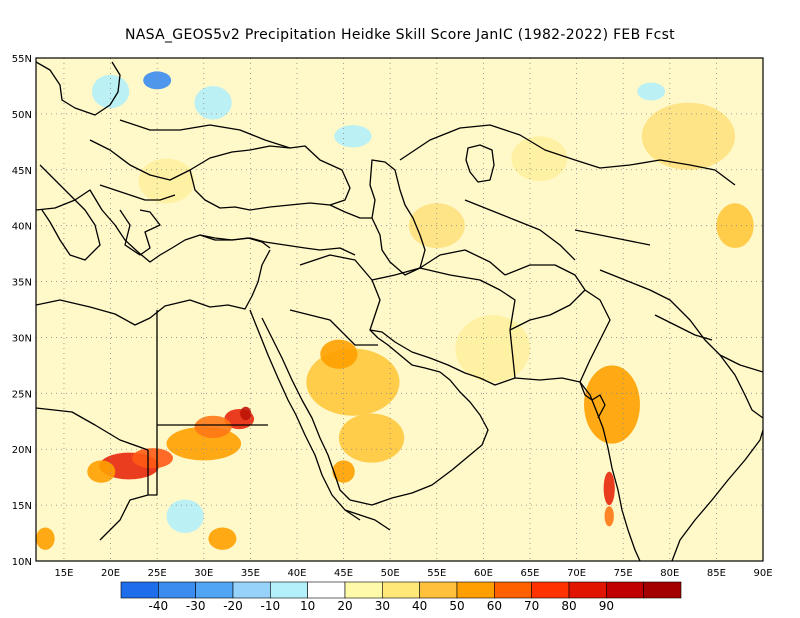 The image size is (800, 618). What do you see at coordinates (333, 327) in the screenshot?
I see `saudi-border` at bounding box center [333, 327].